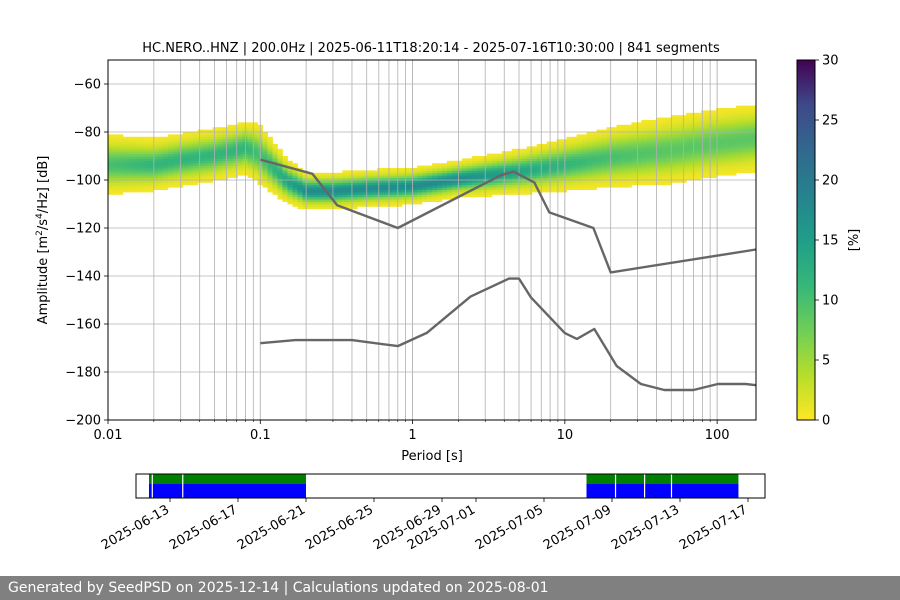 Image resolution: width=900 pixels, height=600 pixels. Describe the element at coordinates (565, 435) in the screenshot. I see `x-tick-label: 10` at that location.